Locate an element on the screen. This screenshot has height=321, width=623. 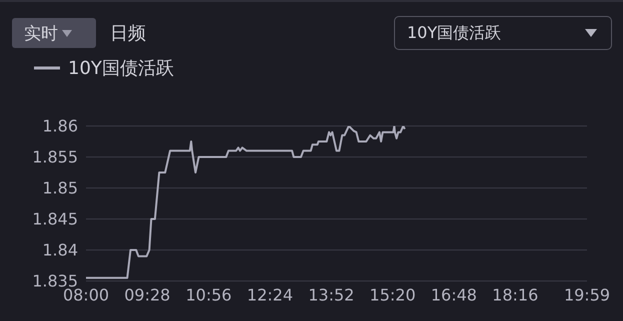
x-tick-label: 09:28 is located at coordinates (147, 294).